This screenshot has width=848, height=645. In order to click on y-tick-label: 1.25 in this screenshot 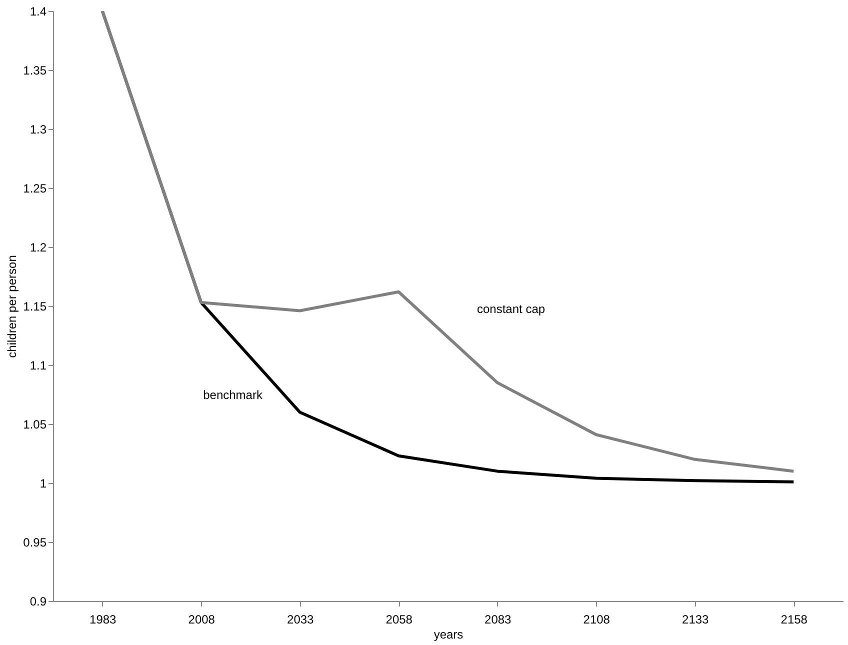, I will do `click(35, 189)`.